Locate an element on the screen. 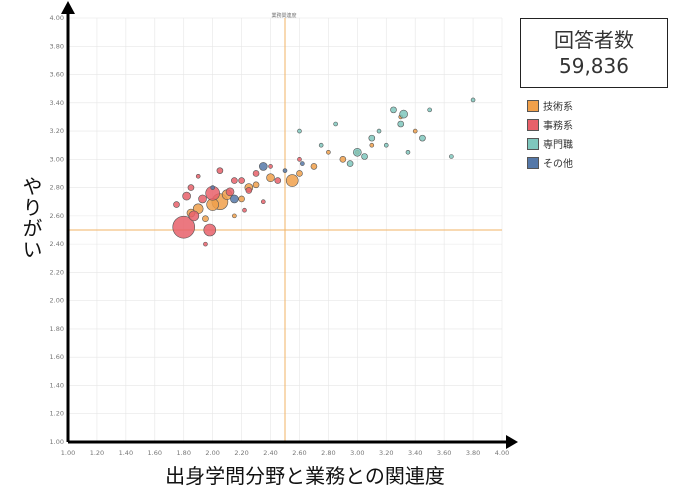 The image size is (677, 491). legend-item-tech: 技術系 is located at coordinates (550, 105).